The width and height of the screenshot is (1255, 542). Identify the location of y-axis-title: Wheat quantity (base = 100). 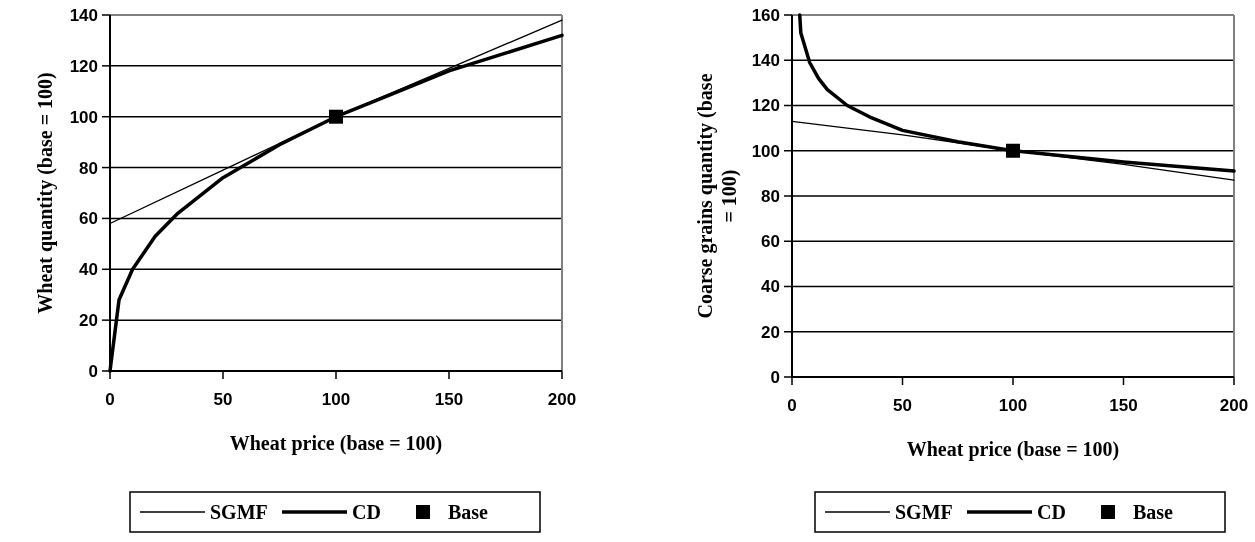
(45, 193).